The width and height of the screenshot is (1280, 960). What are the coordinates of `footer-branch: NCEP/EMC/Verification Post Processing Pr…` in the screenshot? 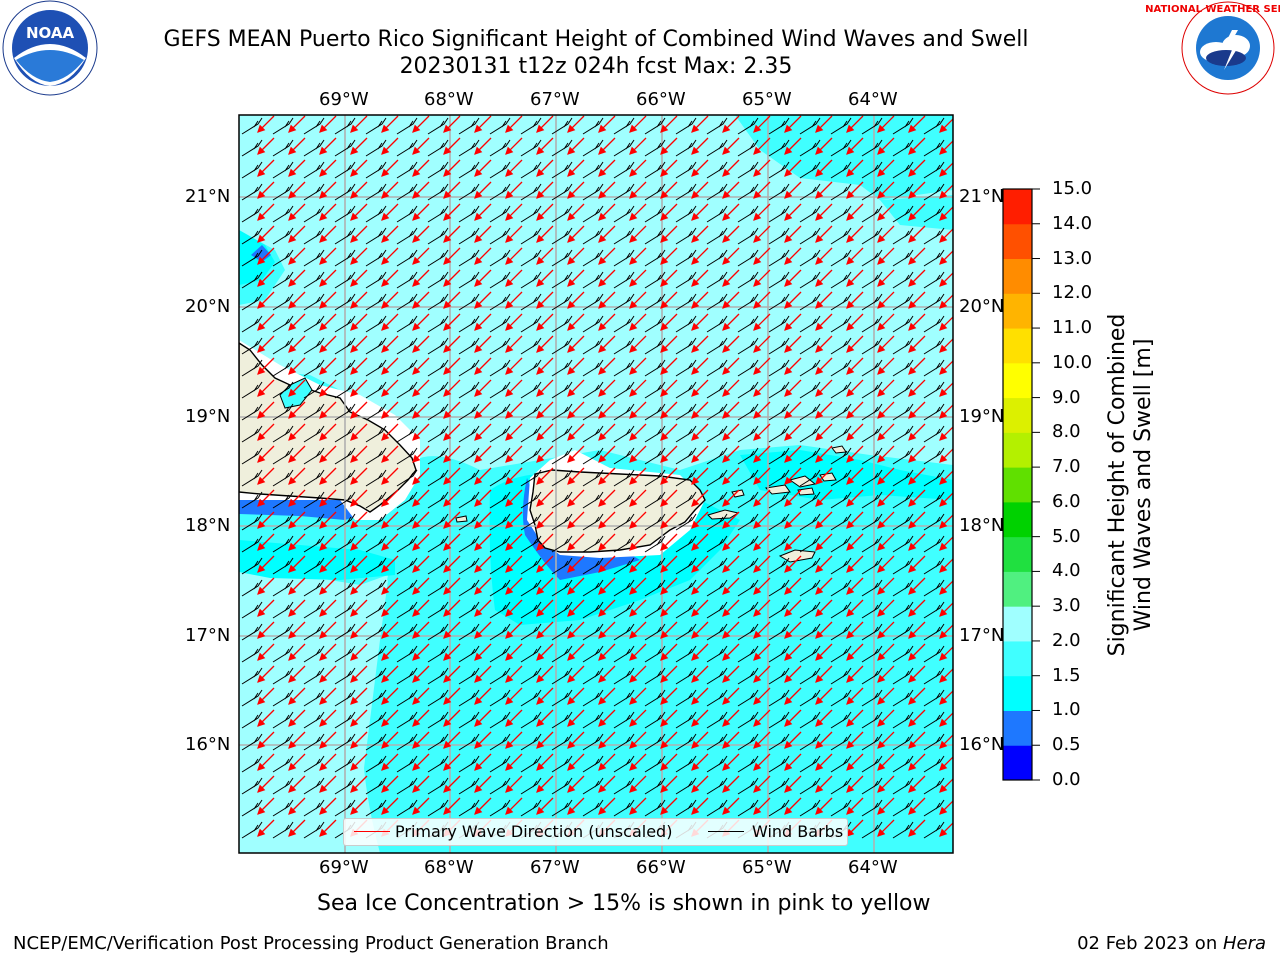 It's located at (311, 943).